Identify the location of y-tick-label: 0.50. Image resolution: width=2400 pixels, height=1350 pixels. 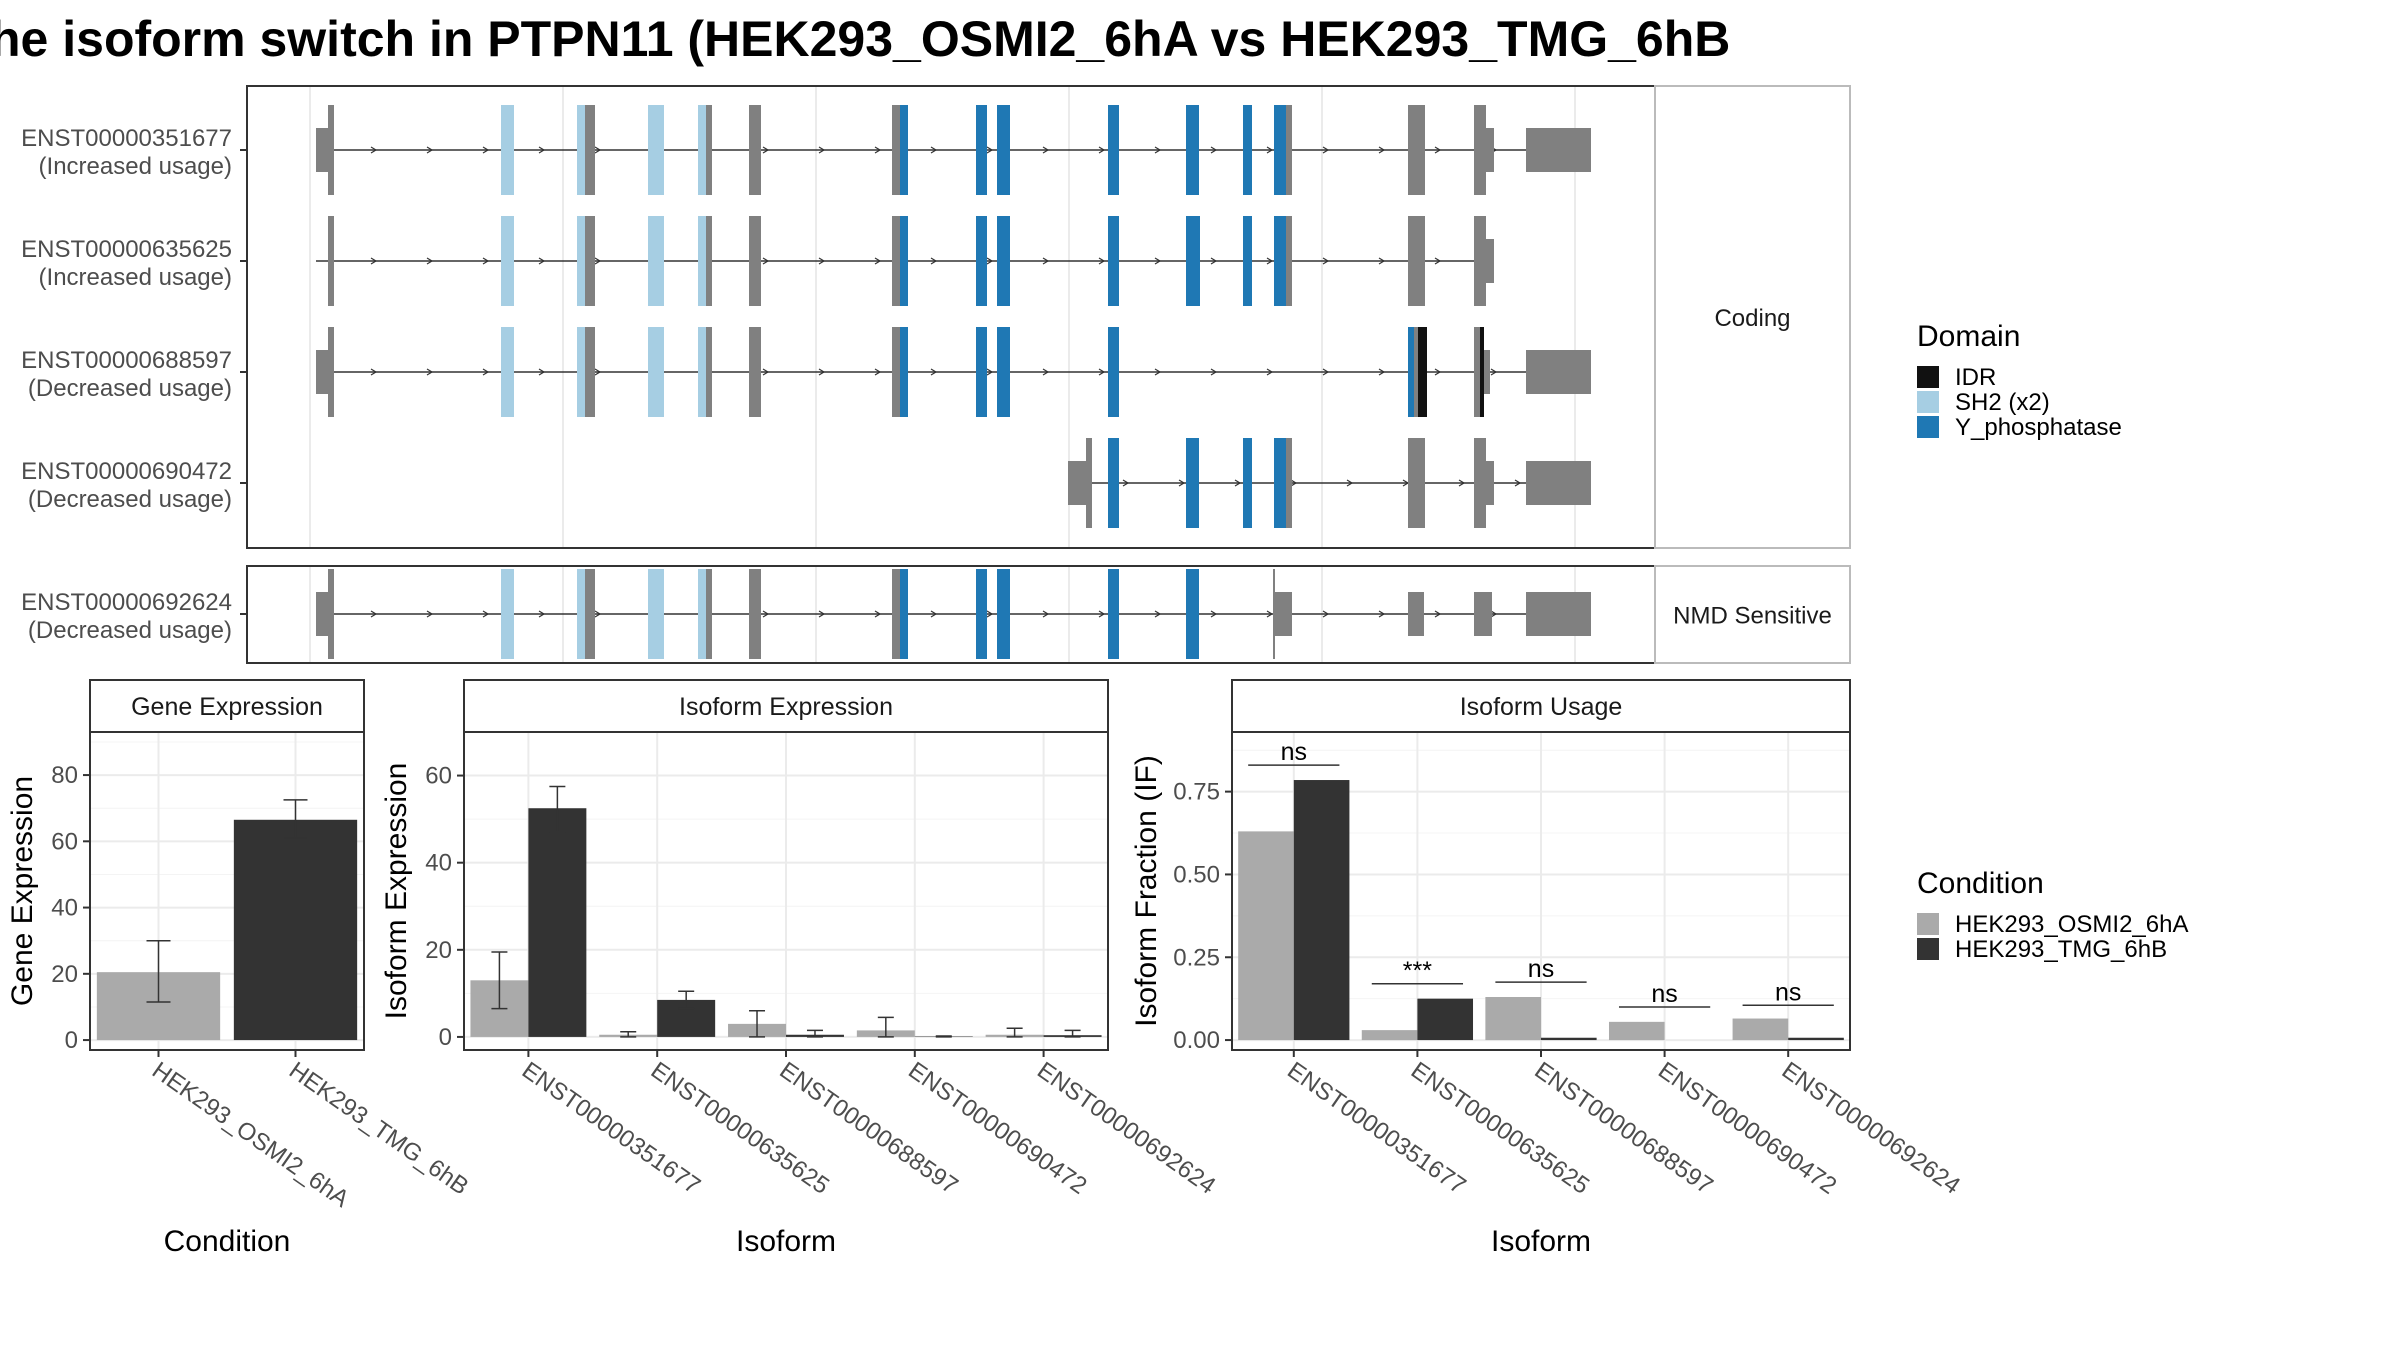
(1196, 874).